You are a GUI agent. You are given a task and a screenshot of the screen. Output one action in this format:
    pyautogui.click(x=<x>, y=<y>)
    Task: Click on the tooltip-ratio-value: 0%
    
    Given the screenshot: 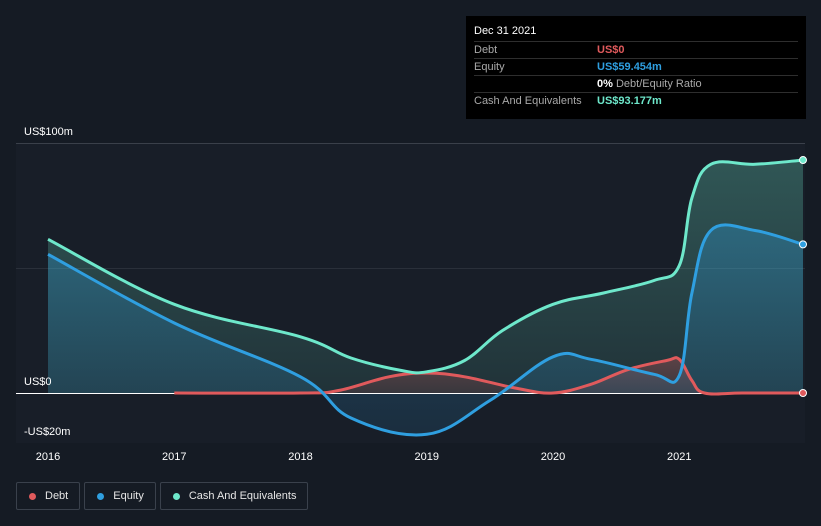 What is the action you would take?
    pyautogui.click(x=605, y=84)
    